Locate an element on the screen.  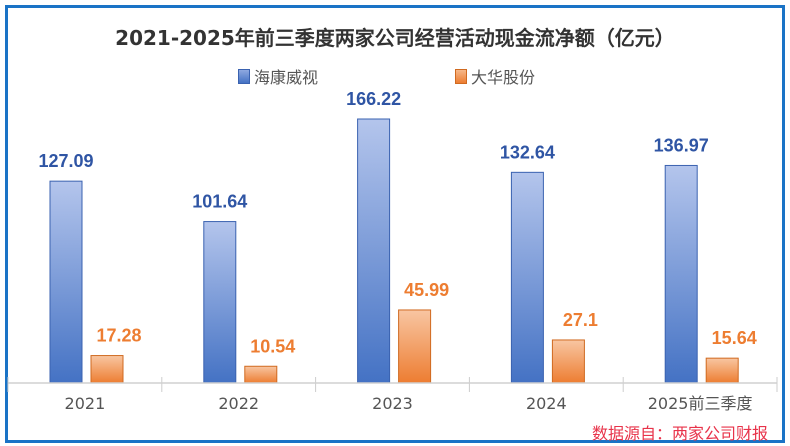
data-label: 45.99 is located at coordinates (426, 290).